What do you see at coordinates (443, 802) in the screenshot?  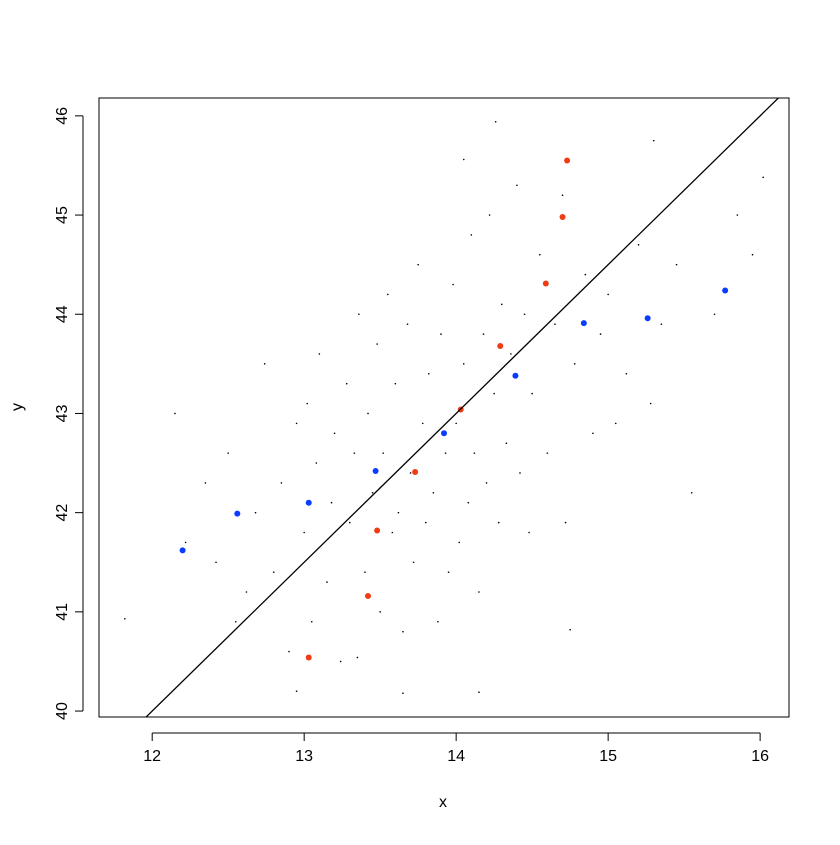 I see `x-axis-title: x` at bounding box center [443, 802].